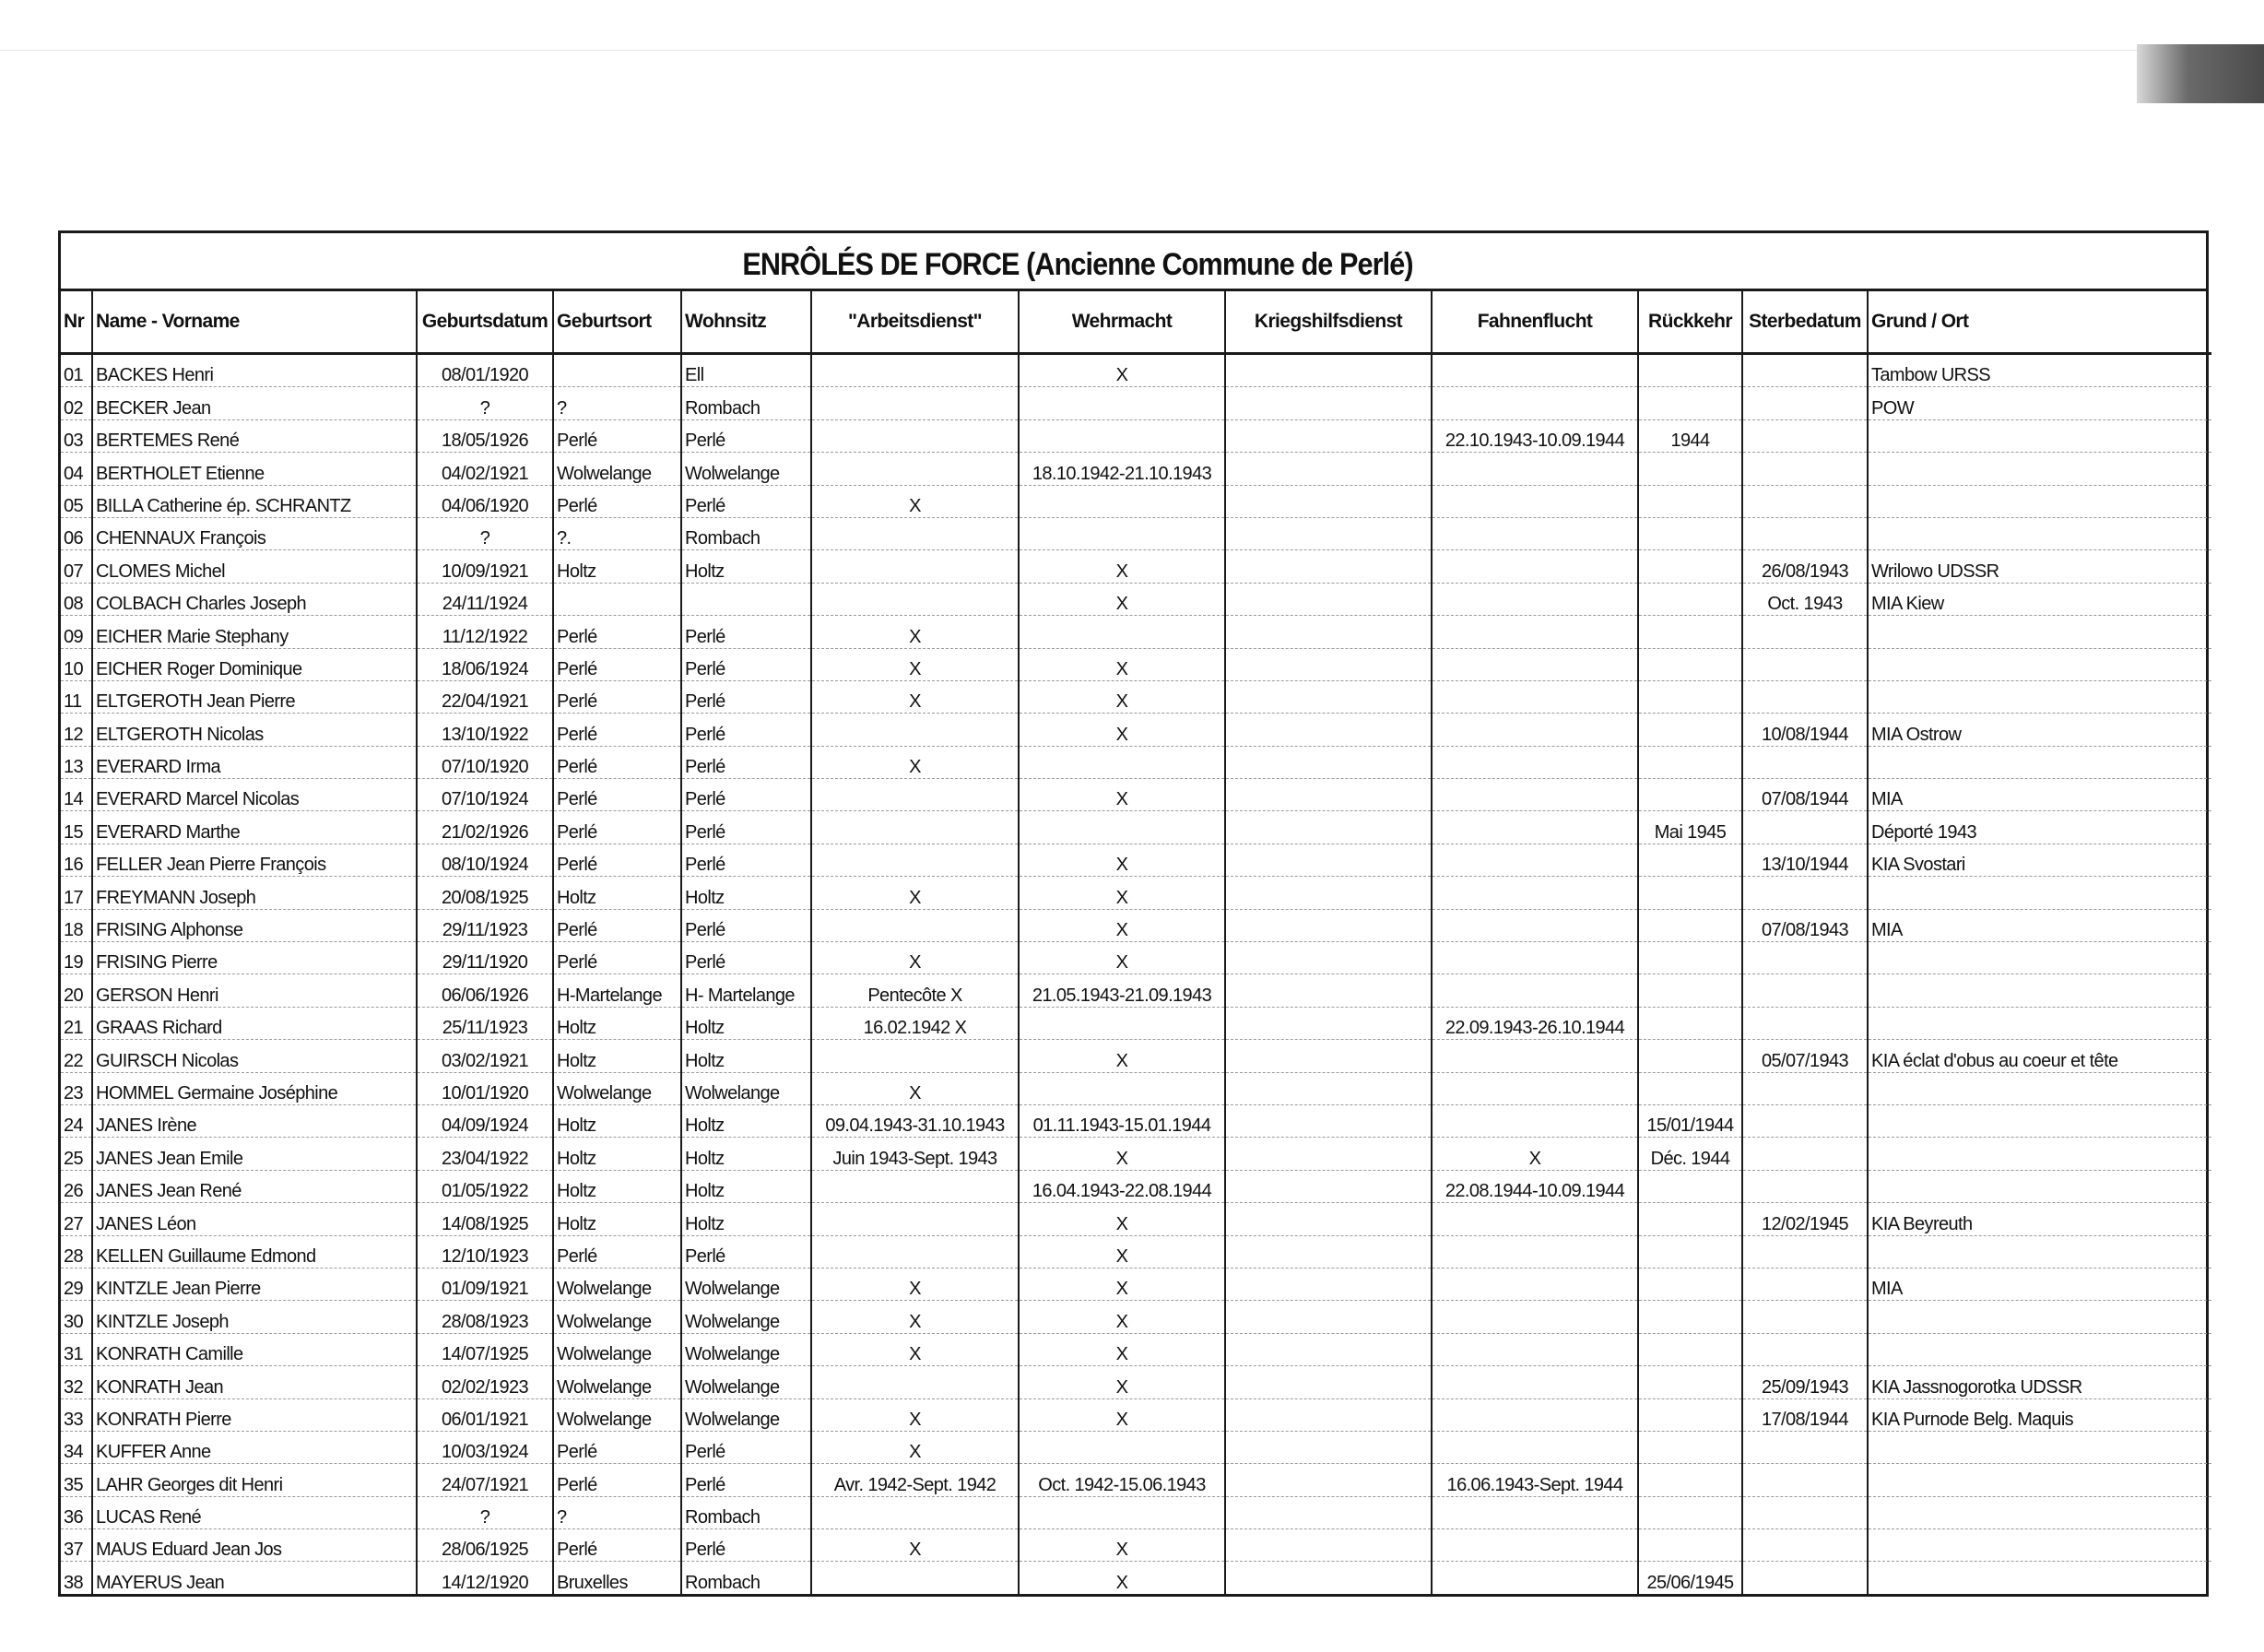 This screenshot has height=1652, width=2264. What do you see at coordinates (2039, 730) in the screenshot?
I see `cell-grund-ort: MIA Ostrow` at bounding box center [2039, 730].